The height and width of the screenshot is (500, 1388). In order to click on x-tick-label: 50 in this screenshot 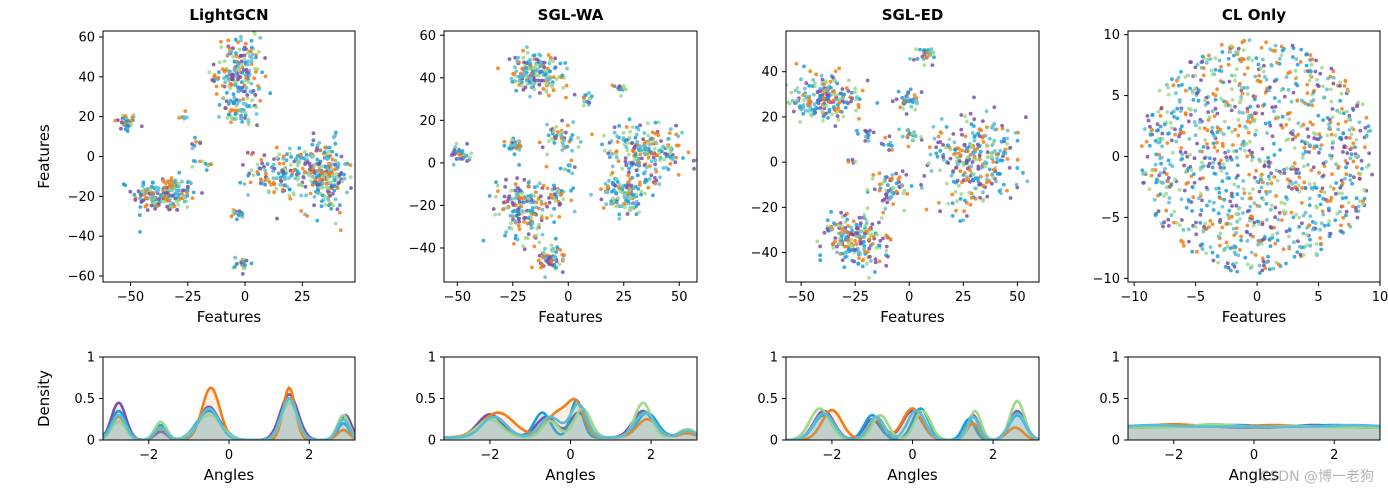, I will do `click(1017, 297)`.